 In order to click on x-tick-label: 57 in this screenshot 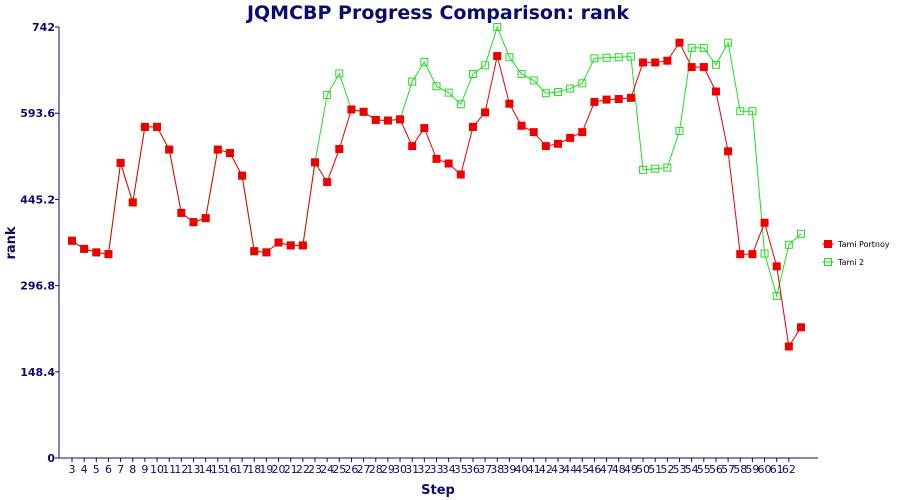, I will do `click(728, 469)`.